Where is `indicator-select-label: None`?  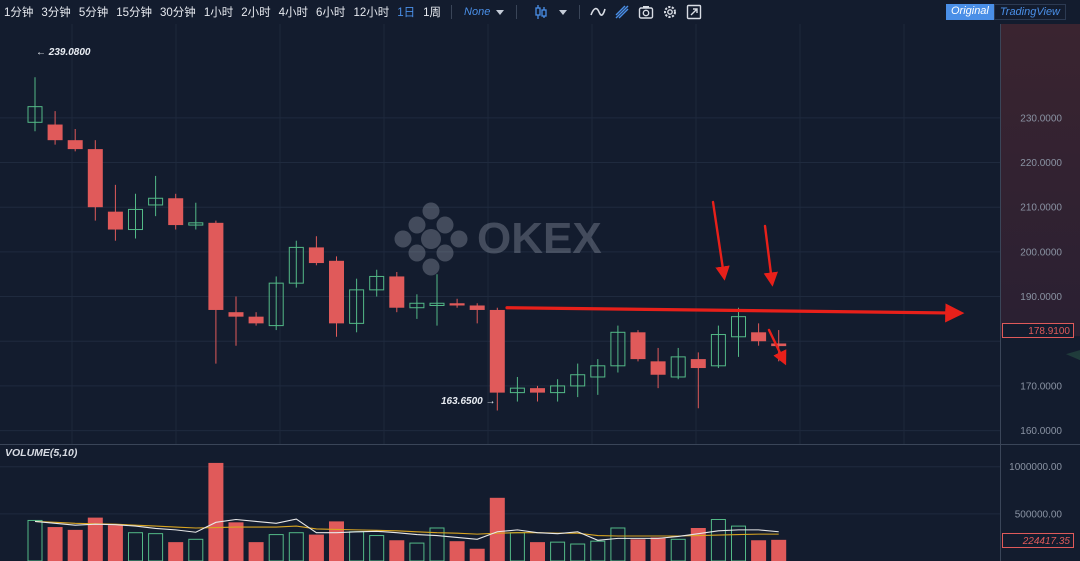 indicator-select-label: None is located at coordinates (477, 12).